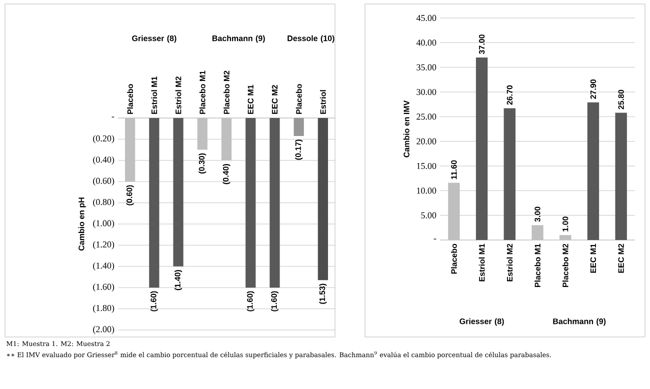 The height and width of the screenshot is (389, 650). I want to click on y-tick-label: 45.00, so click(426, 18).